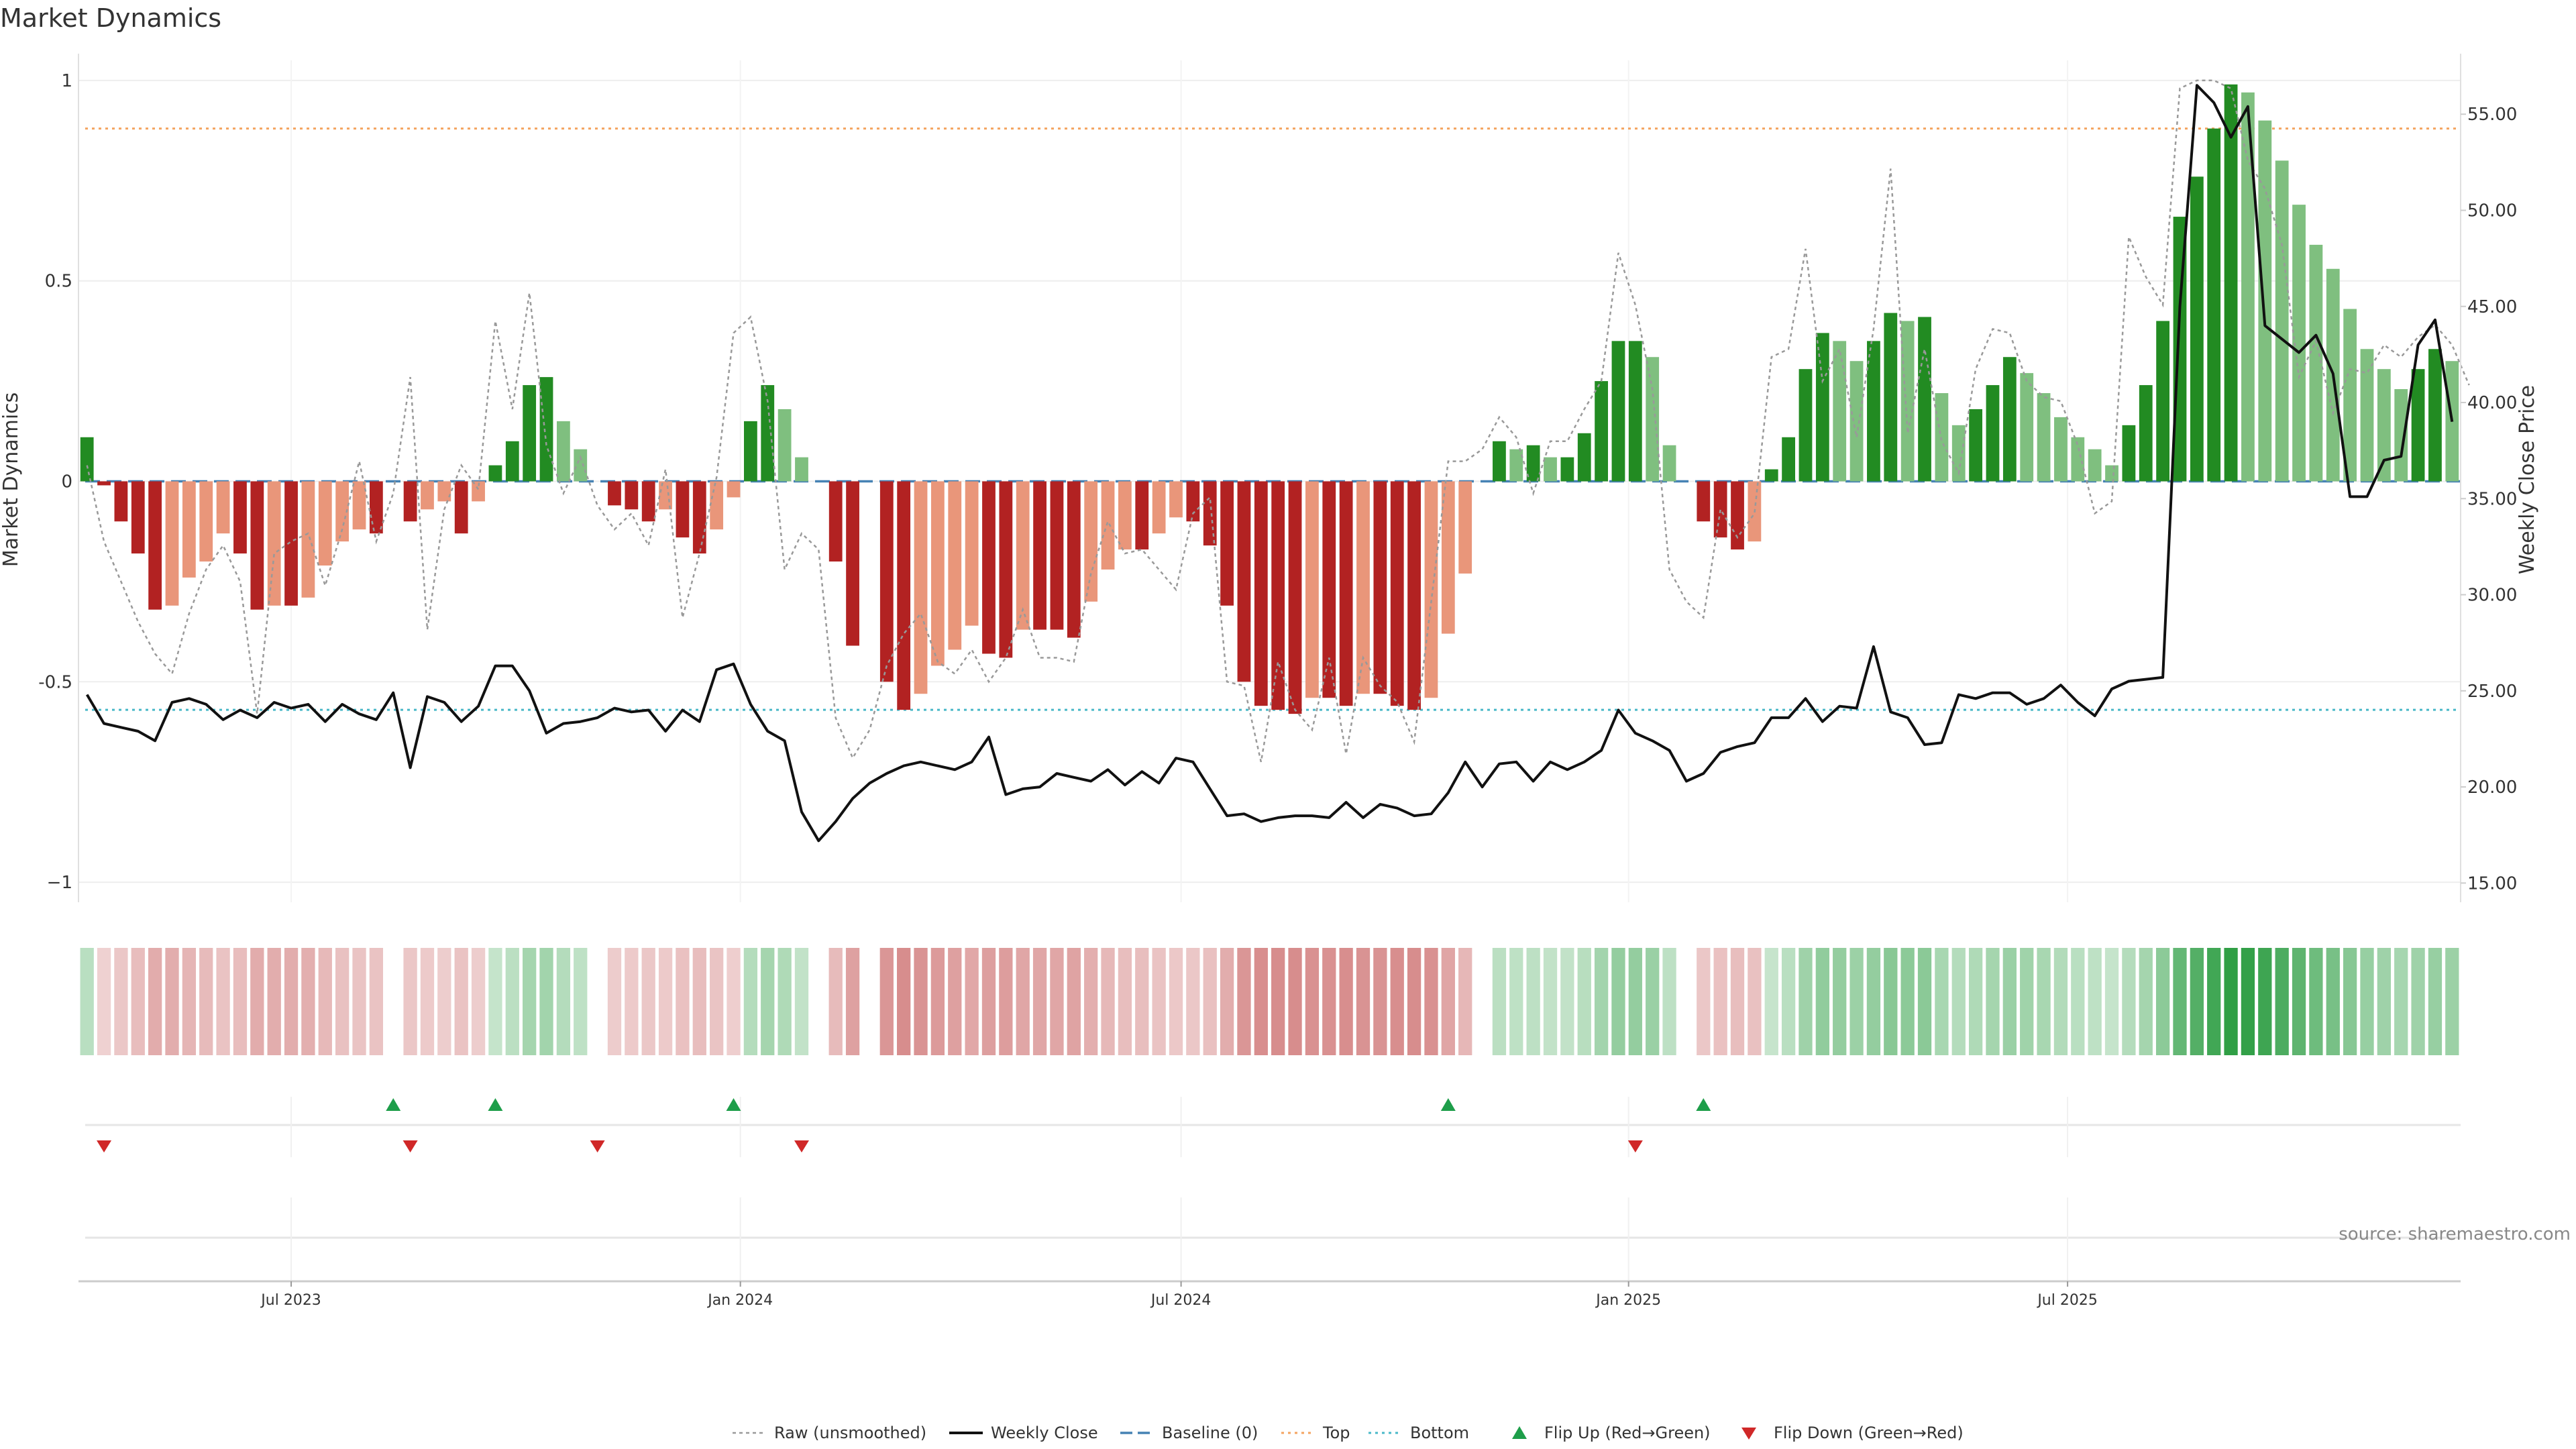  Describe the element at coordinates (733, 1104) in the screenshot. I see `flip-up-marker` at that location.